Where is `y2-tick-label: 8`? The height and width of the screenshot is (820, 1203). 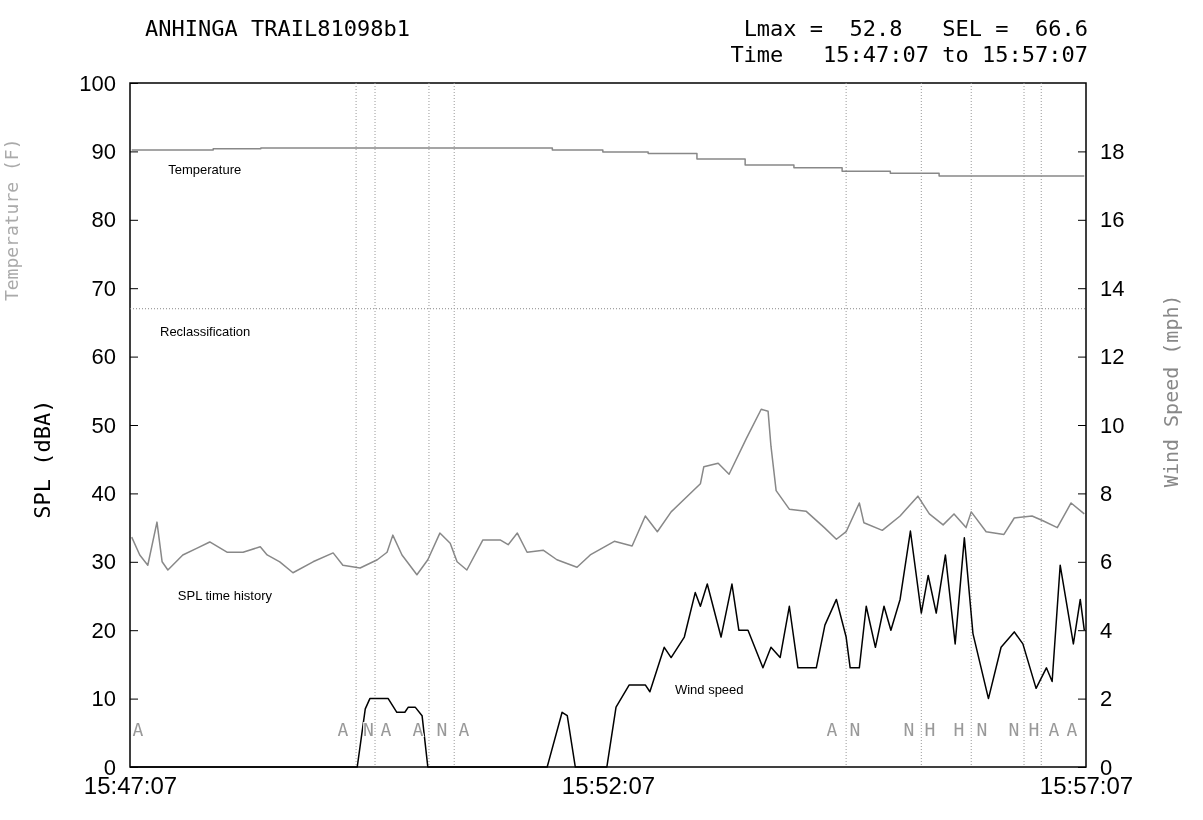
y2-tick-label: 8 is located at coordinates (1106, 493).